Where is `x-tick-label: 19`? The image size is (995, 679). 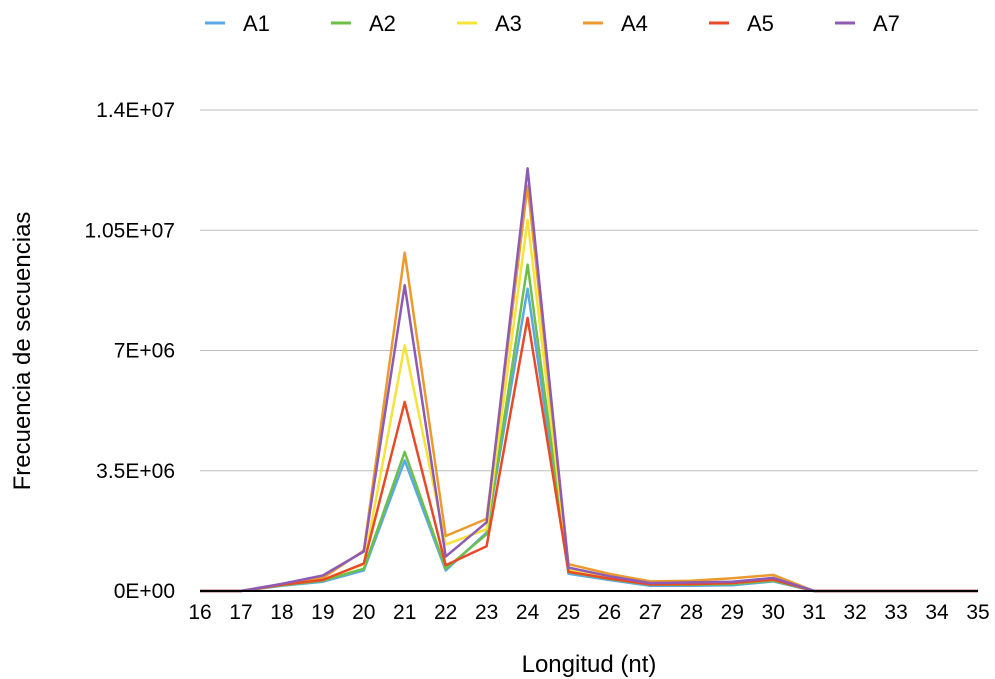 x-tick-label: 19 is located at coordinates (322, 612).